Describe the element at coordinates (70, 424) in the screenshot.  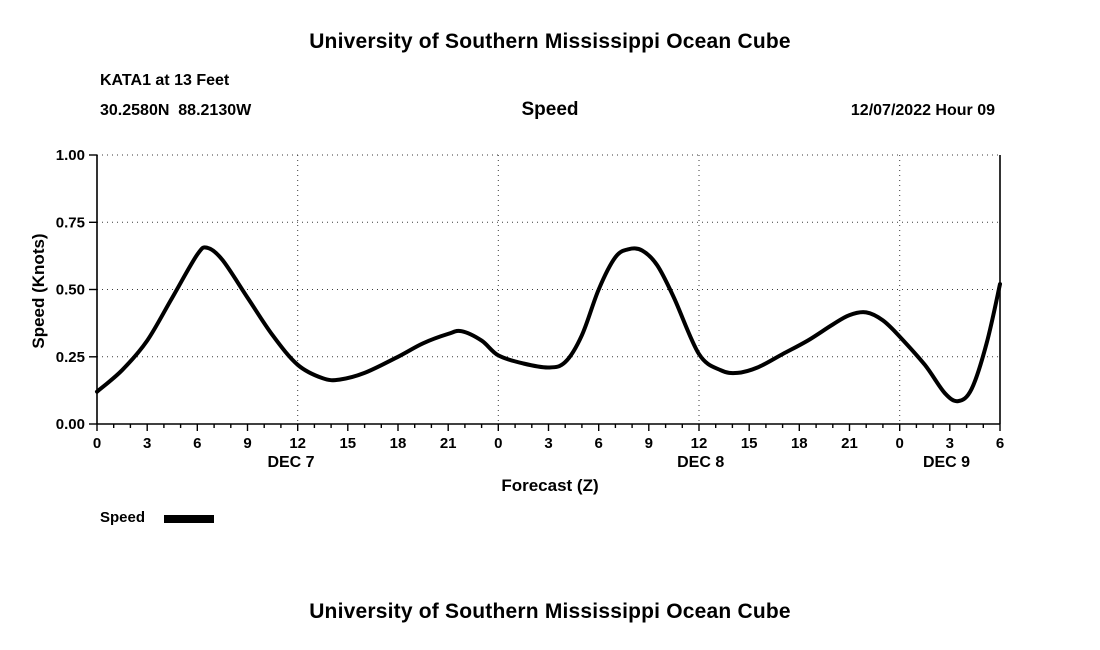
I see `y-tick-label: 0.00` at that location.